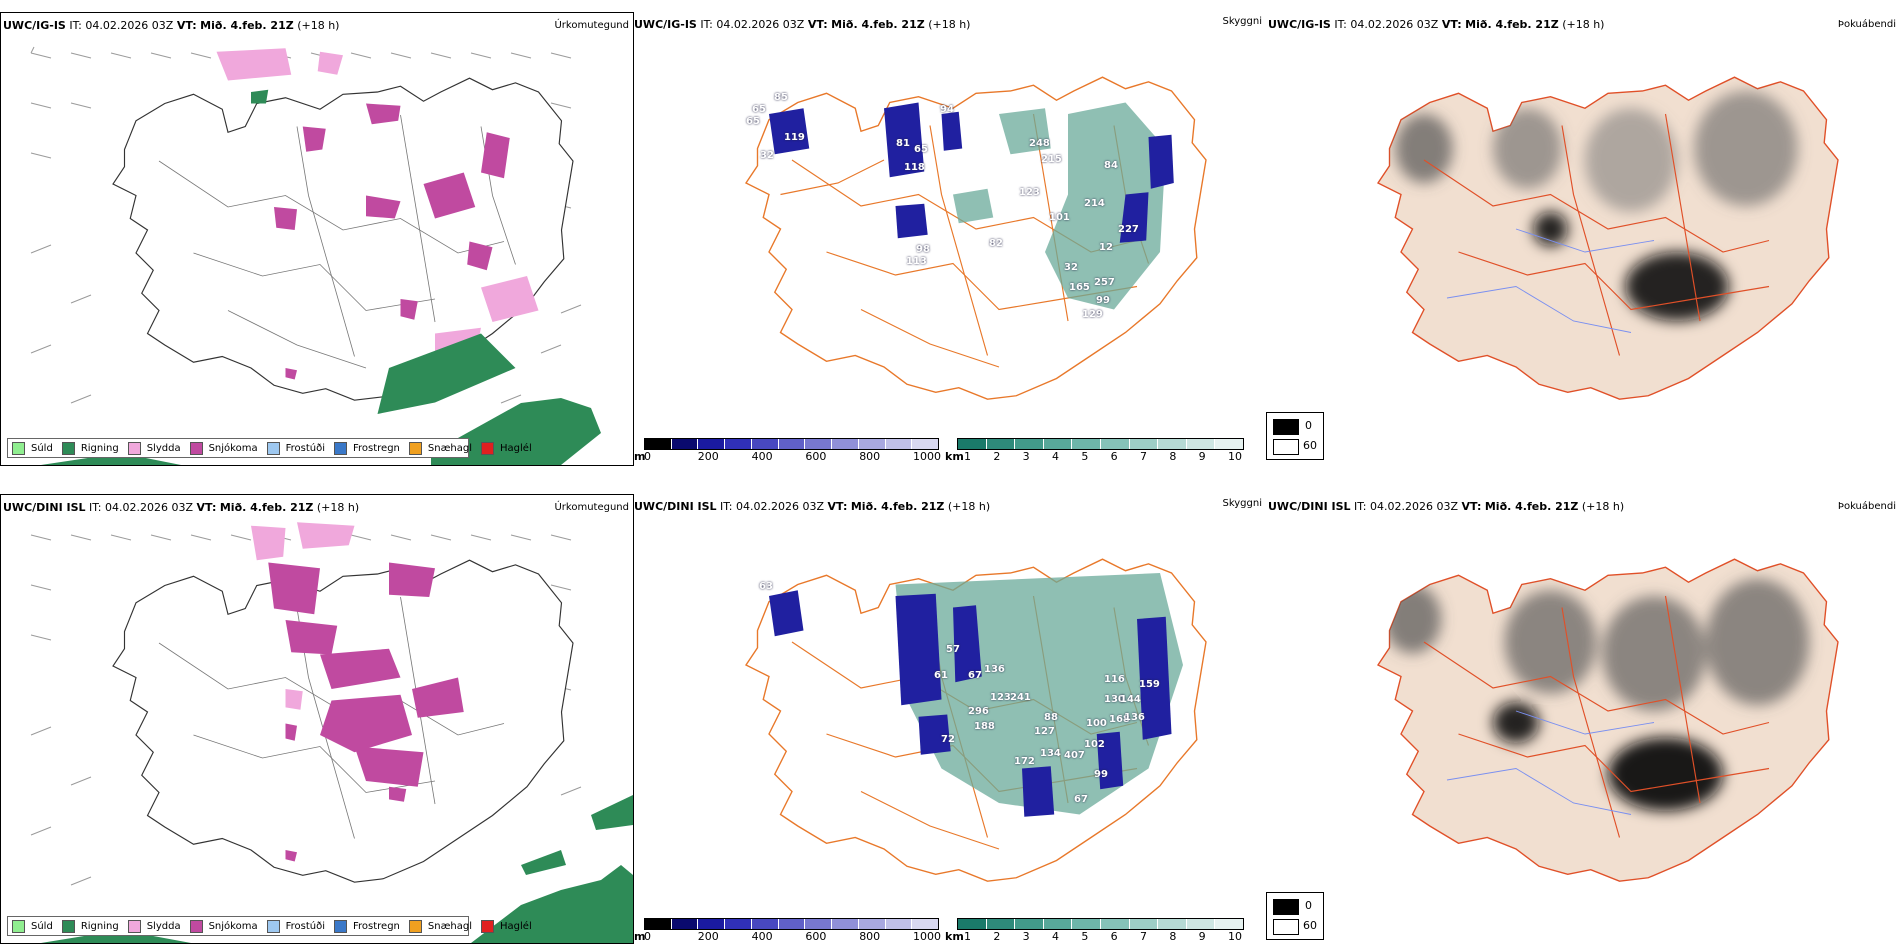 The width and height of the screenshot is (1900, 950). Describe the element at coordinates (708, 936) in the screenshot. I see `colorbar-tick-label: 200` at that location.